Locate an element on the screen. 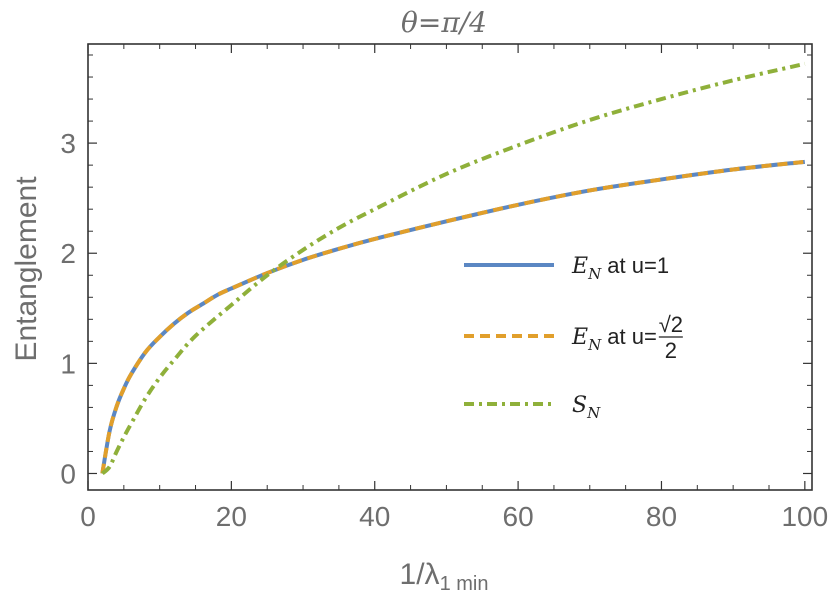 This screenshot has width=830, height=595. y-tick-label: 3 is located at coordinates (68, 143).